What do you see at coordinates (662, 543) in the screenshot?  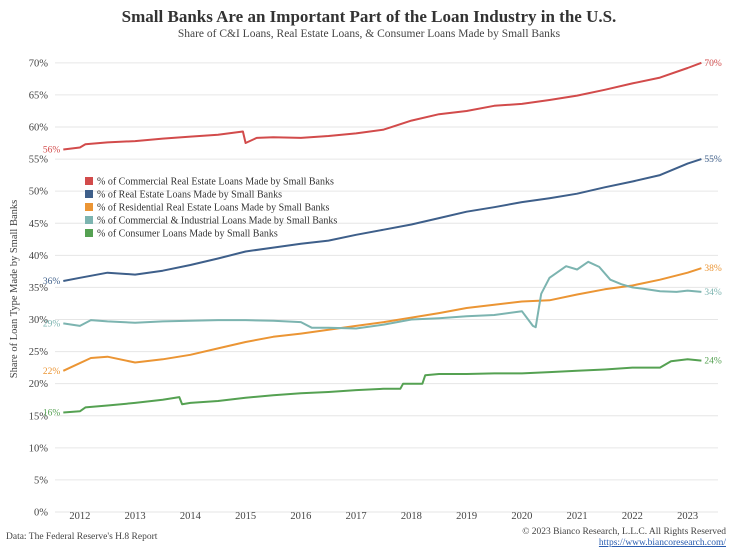 I see `website-link: https://www.biancoresearch.com/` at bounding box center [662, 543].